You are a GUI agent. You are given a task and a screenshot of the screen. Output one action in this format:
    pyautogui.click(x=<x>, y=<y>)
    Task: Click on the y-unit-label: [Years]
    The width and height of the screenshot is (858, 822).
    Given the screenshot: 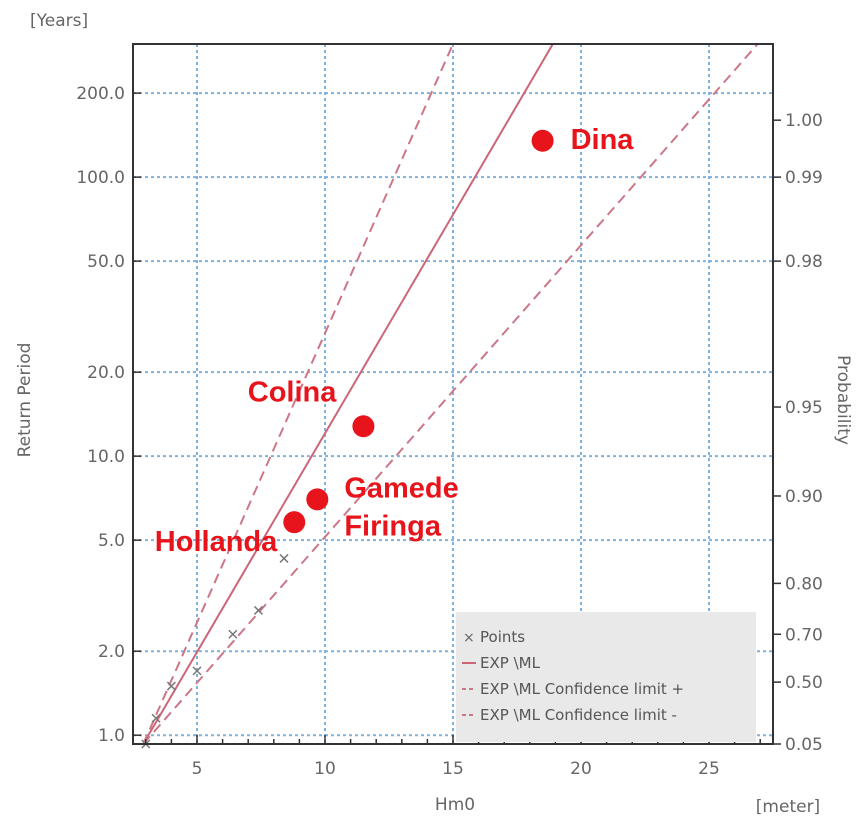 What is the action you would take?
    pyautogui.click(x=59, y=21)
    